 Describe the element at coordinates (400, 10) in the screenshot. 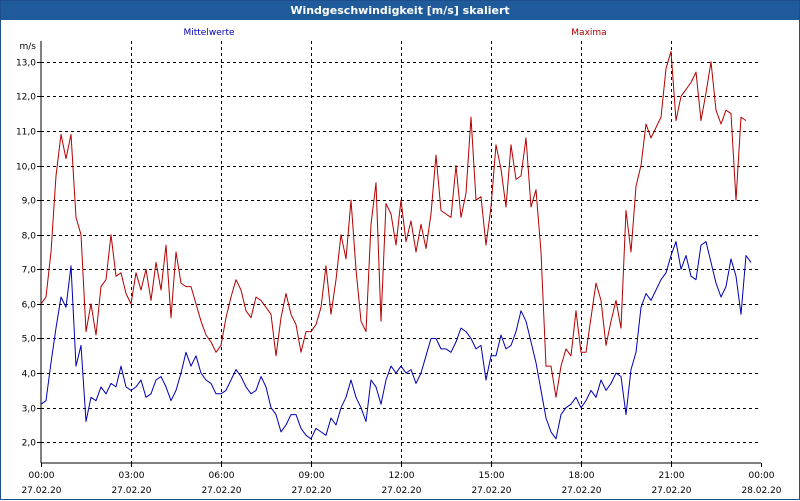

I see `window-title: Windgeschwindigkeit [m/s] skaliert` at that location.